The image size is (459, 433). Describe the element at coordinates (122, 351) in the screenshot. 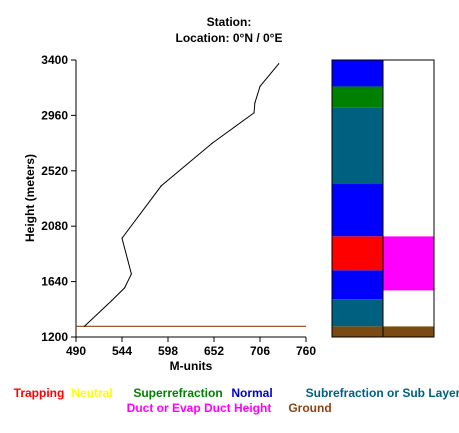

I see `x-tick-label: 544` at that location.